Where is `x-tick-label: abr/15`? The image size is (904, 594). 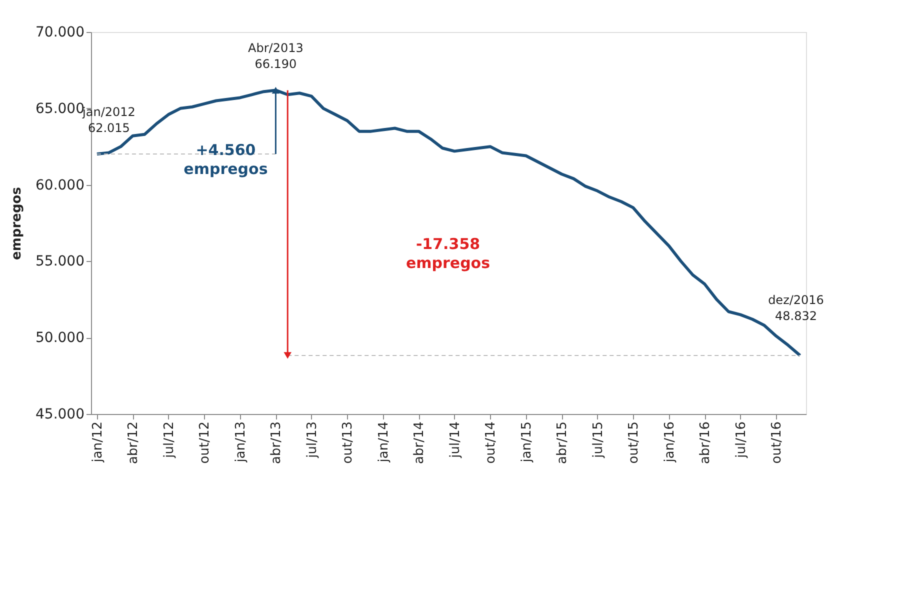
x-tick-label: abr/15 is located at coordinates (562, 443).